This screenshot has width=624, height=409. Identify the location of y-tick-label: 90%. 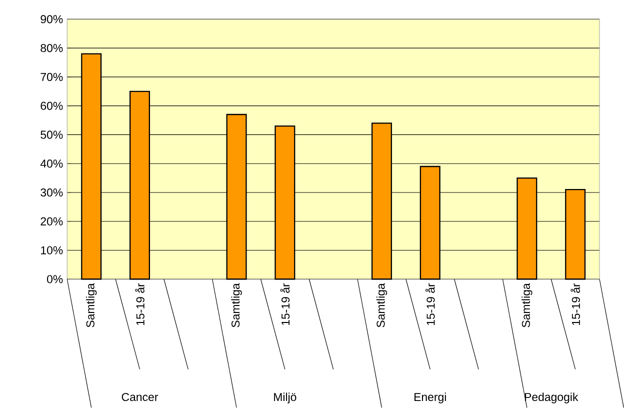
(51, 19).